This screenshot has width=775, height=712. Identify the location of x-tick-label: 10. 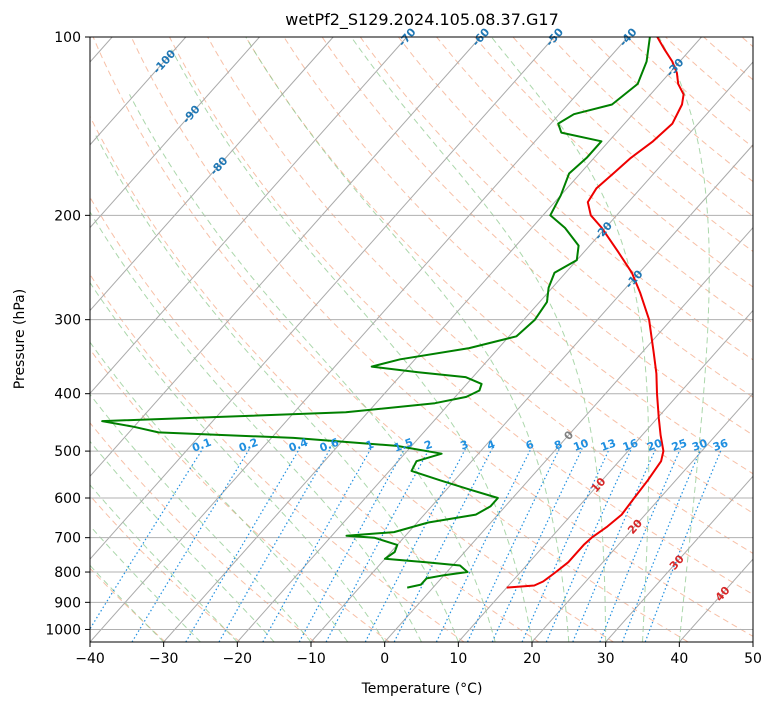
(458, 659).